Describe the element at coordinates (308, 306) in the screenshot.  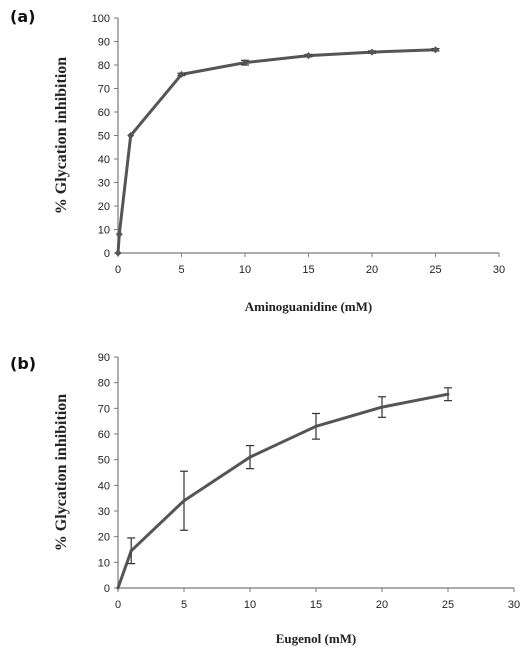
I see `x-axis-title: Aminoguanidine (mM)` at that location.